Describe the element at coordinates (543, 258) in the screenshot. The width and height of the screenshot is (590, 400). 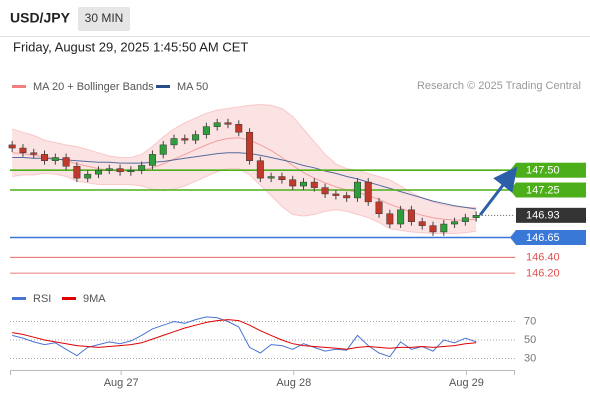
I see `level-label: 146.40` at that location.